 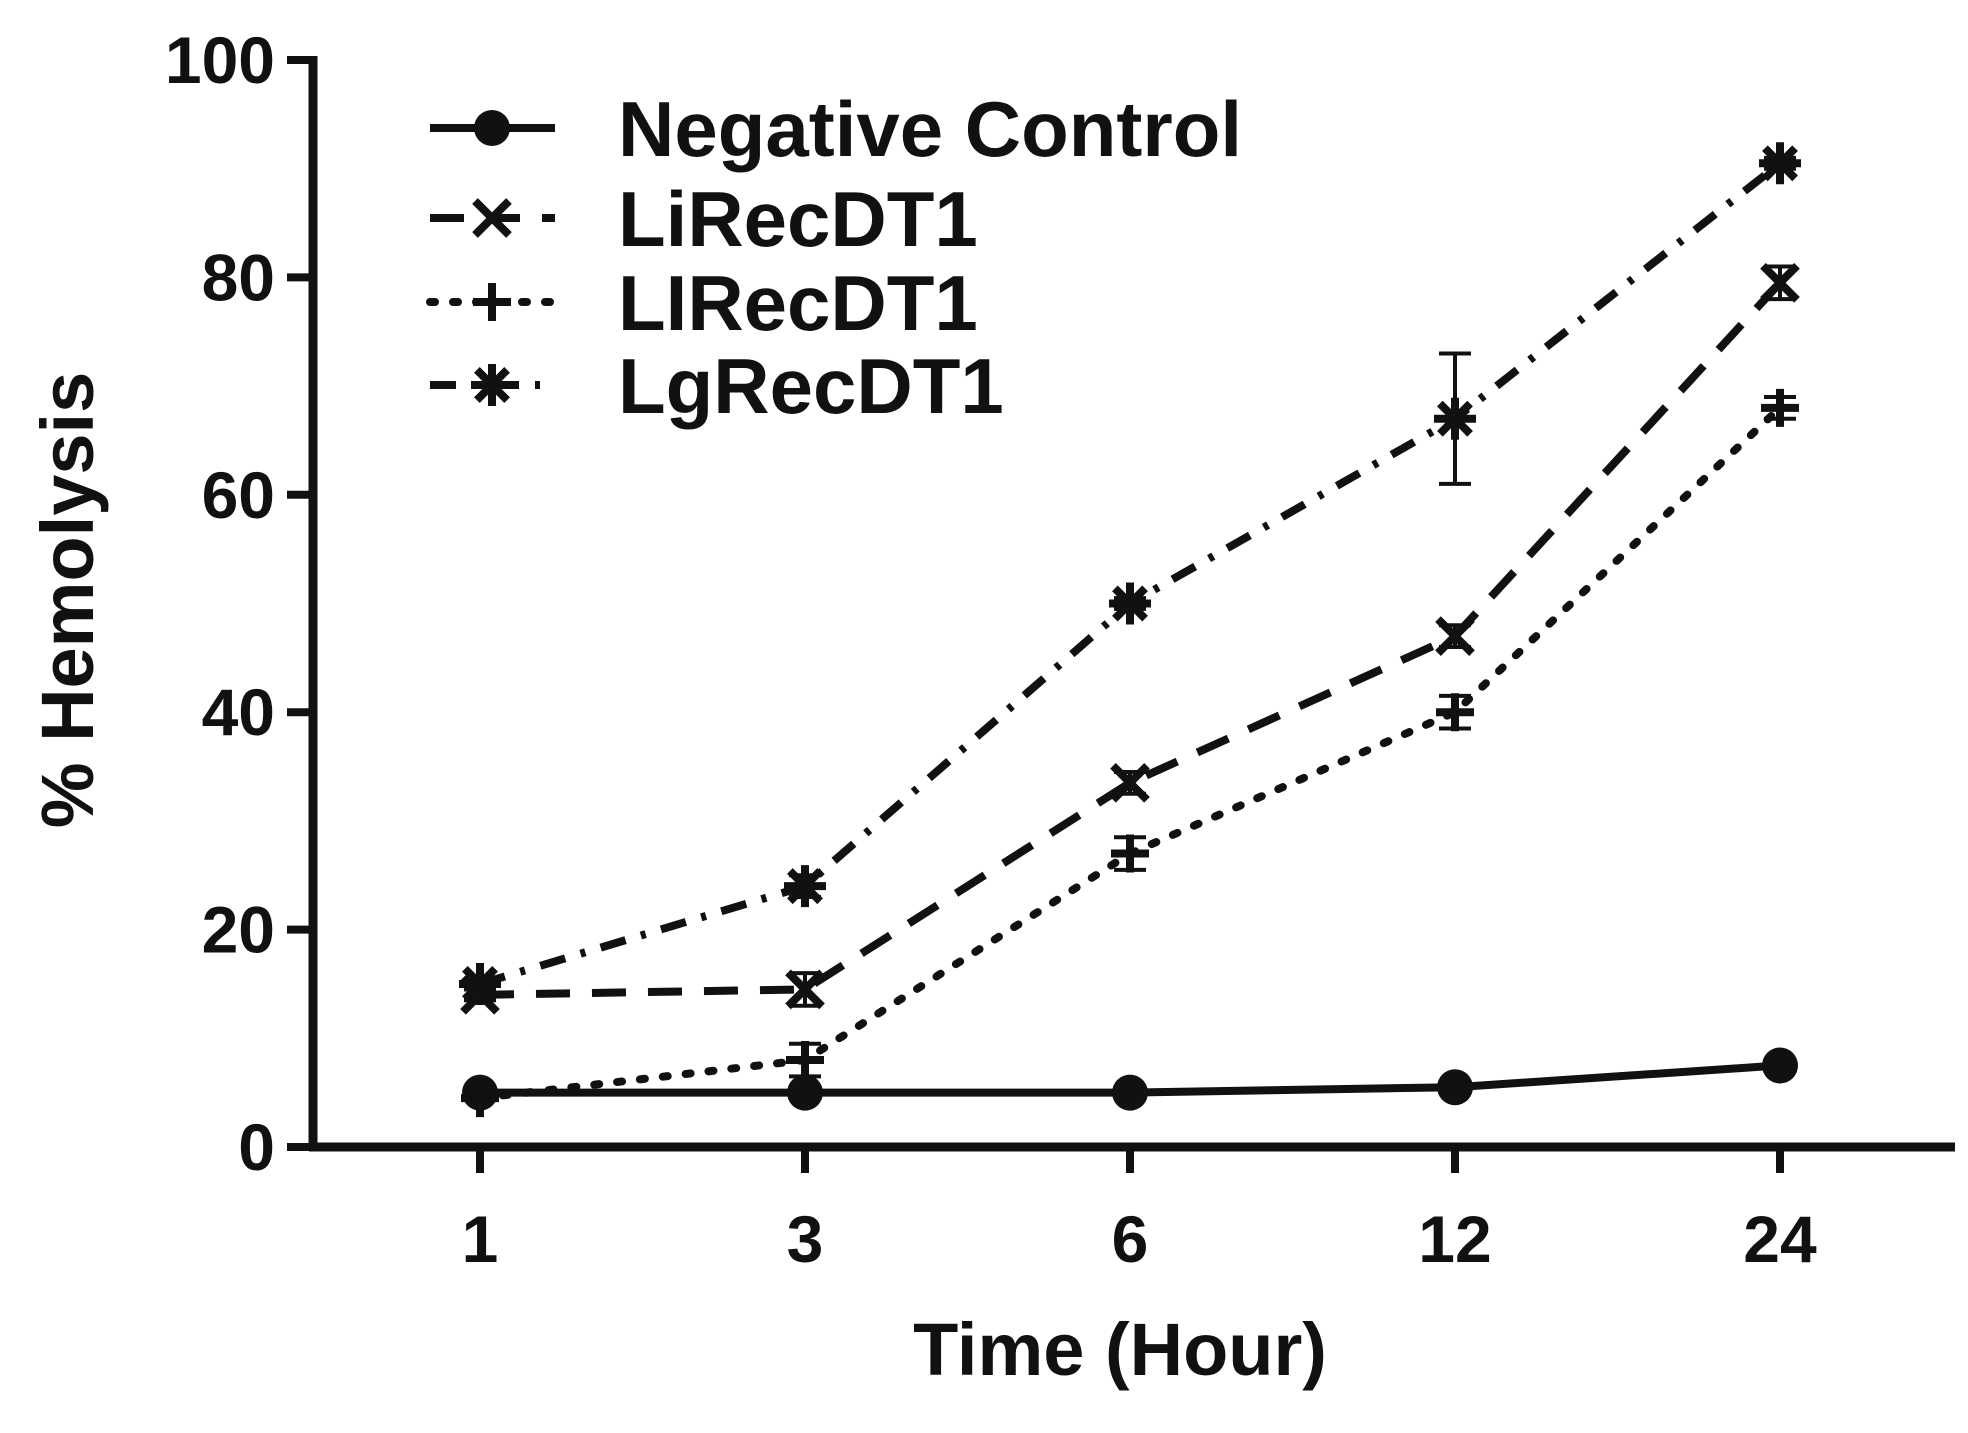 I want to click on x-tick-label: 6, so click(x=1130, y=1239).